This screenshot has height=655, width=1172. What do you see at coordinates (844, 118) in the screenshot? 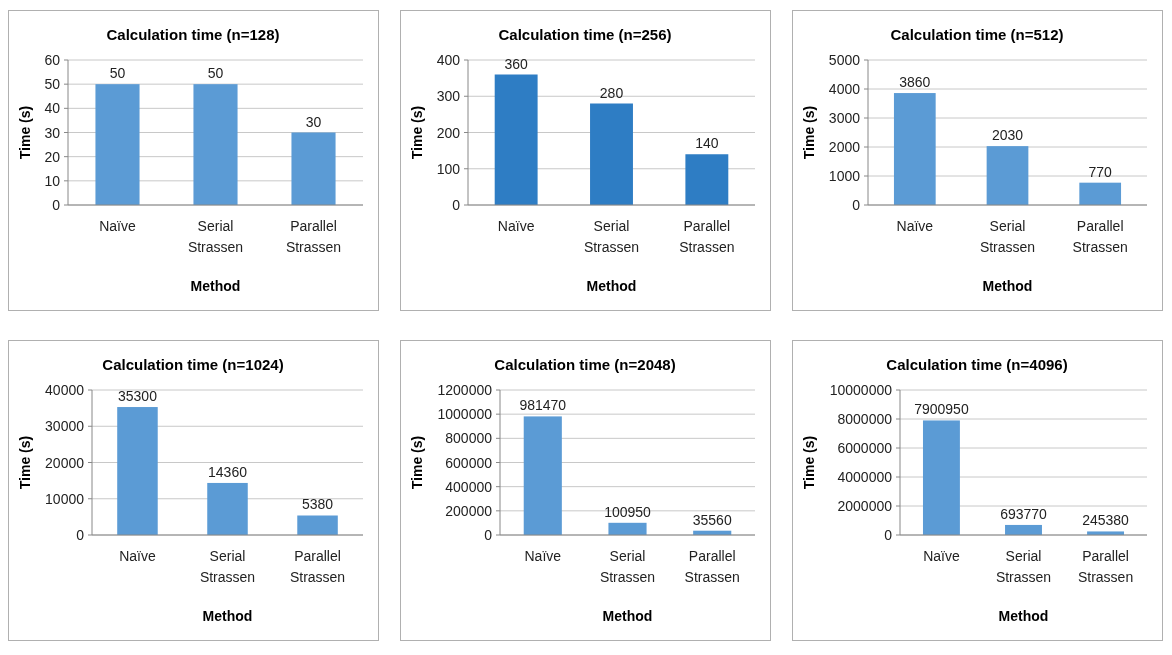
I see `y-tick-label: 3000` at bounding box center [844, 118].